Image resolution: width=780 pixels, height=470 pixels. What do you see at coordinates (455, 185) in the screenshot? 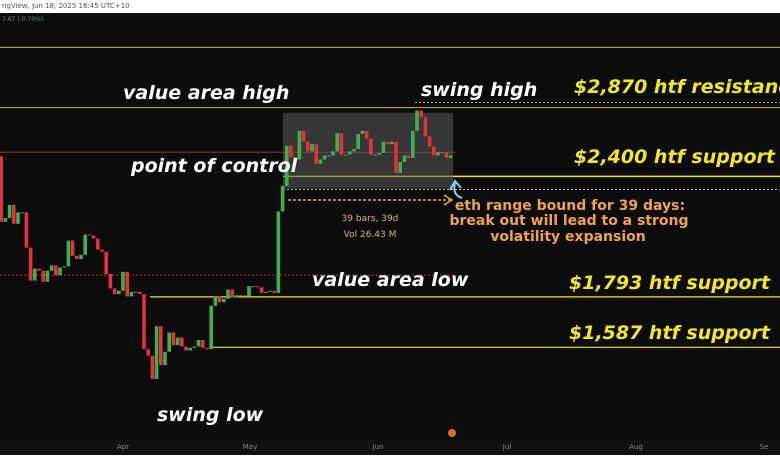
I see `note-arrow-head` at bounding box center [455, 185].